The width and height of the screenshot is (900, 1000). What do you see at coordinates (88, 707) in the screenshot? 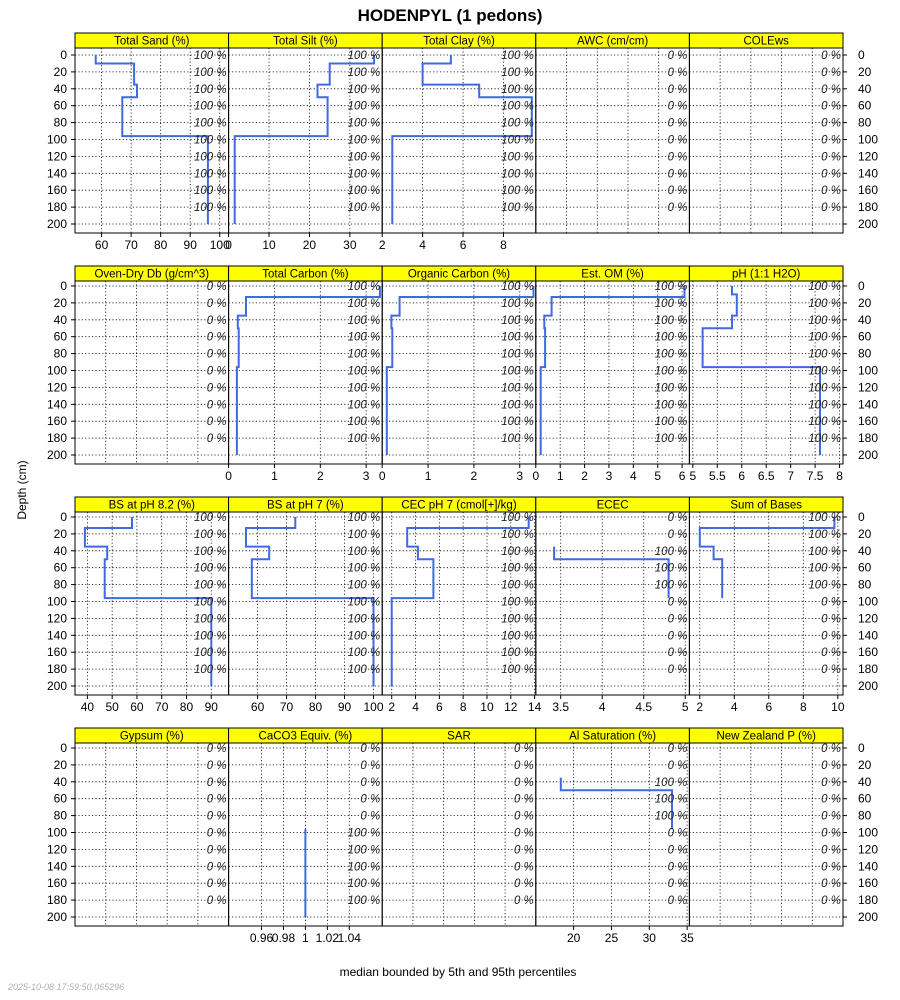
I see `x-tick-label: 40` at bounding box center [88, 707].